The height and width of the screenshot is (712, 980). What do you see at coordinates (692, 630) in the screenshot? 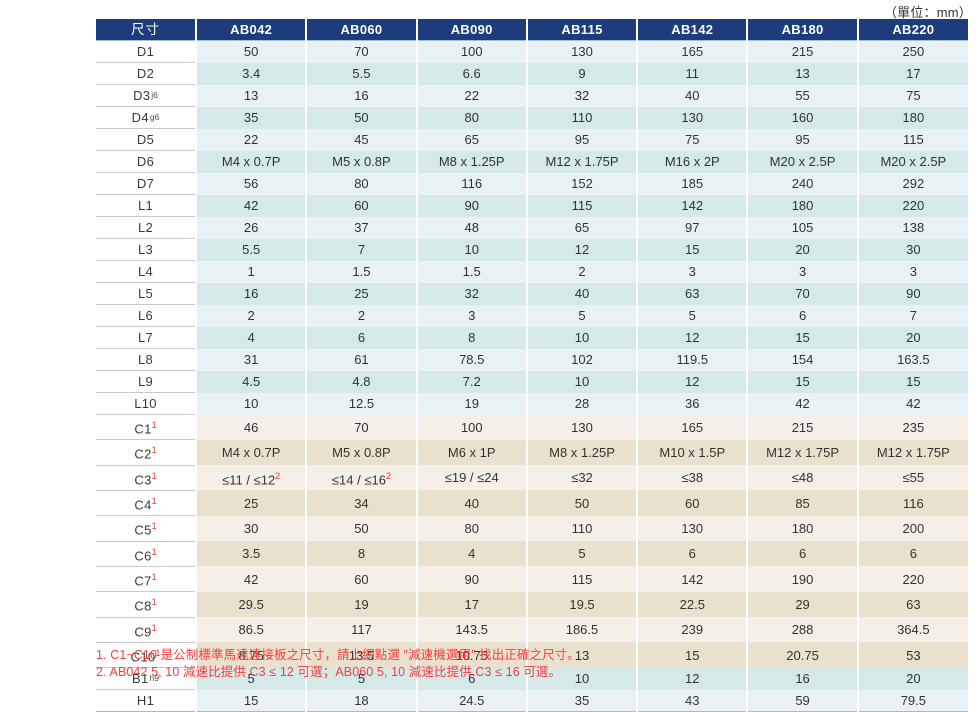
I see `cell-value: 239` at bounding box center [692, 630].